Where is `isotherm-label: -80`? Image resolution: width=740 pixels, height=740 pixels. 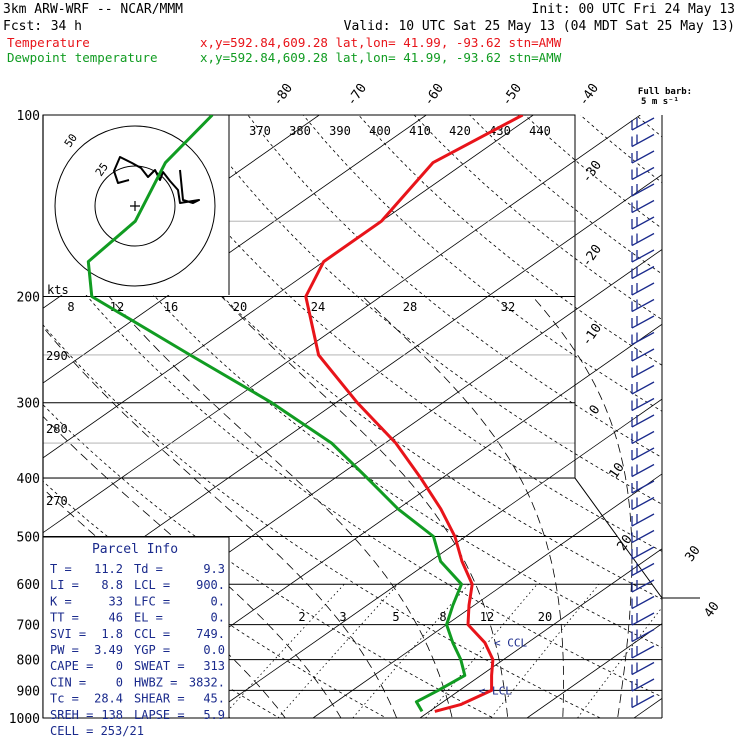 isotherm-label: -80 is located at coordinates (283, 95).